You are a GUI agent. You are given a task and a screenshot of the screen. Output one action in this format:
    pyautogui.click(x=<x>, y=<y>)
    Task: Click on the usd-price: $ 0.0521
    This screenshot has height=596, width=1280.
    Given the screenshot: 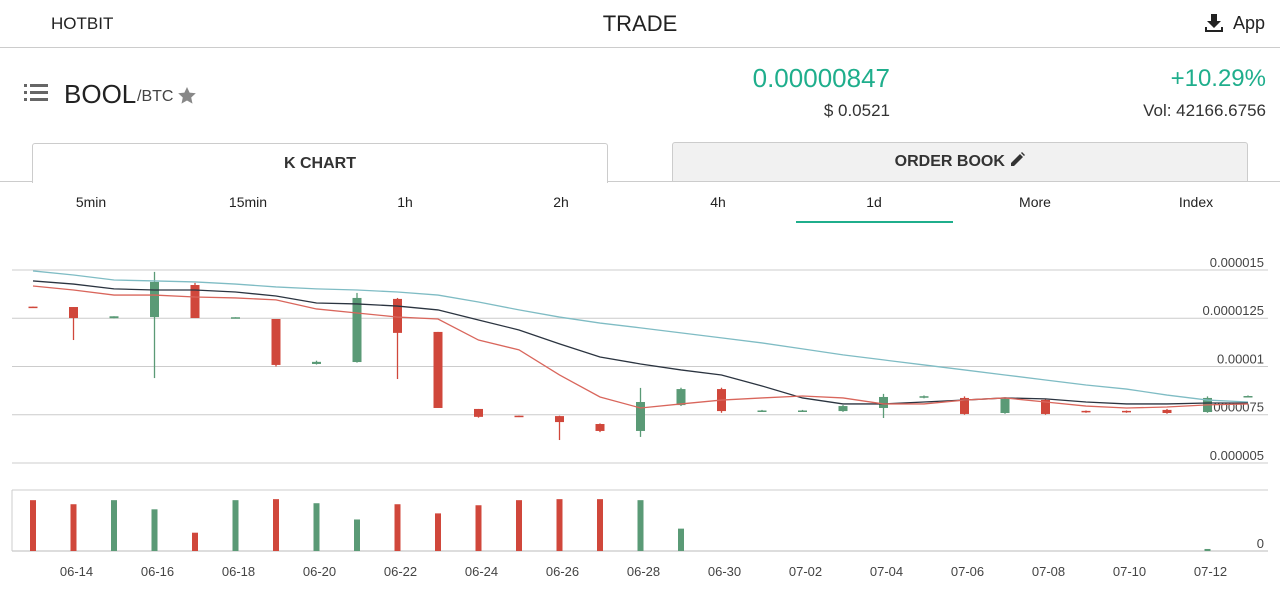 What is the action you would take?
    pyautogui.click(x=856, y=110)
    